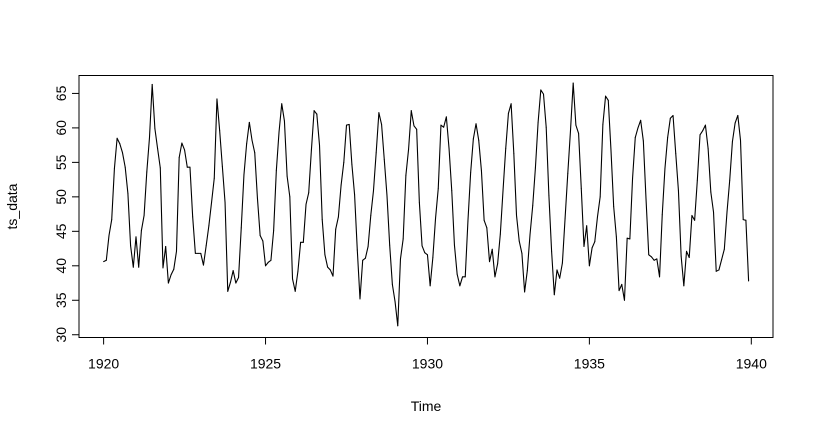  What do you see at coordinates (61, 300) in the screenshot?
I see `y-tick-label: 35` at bounding box center [61, 300].